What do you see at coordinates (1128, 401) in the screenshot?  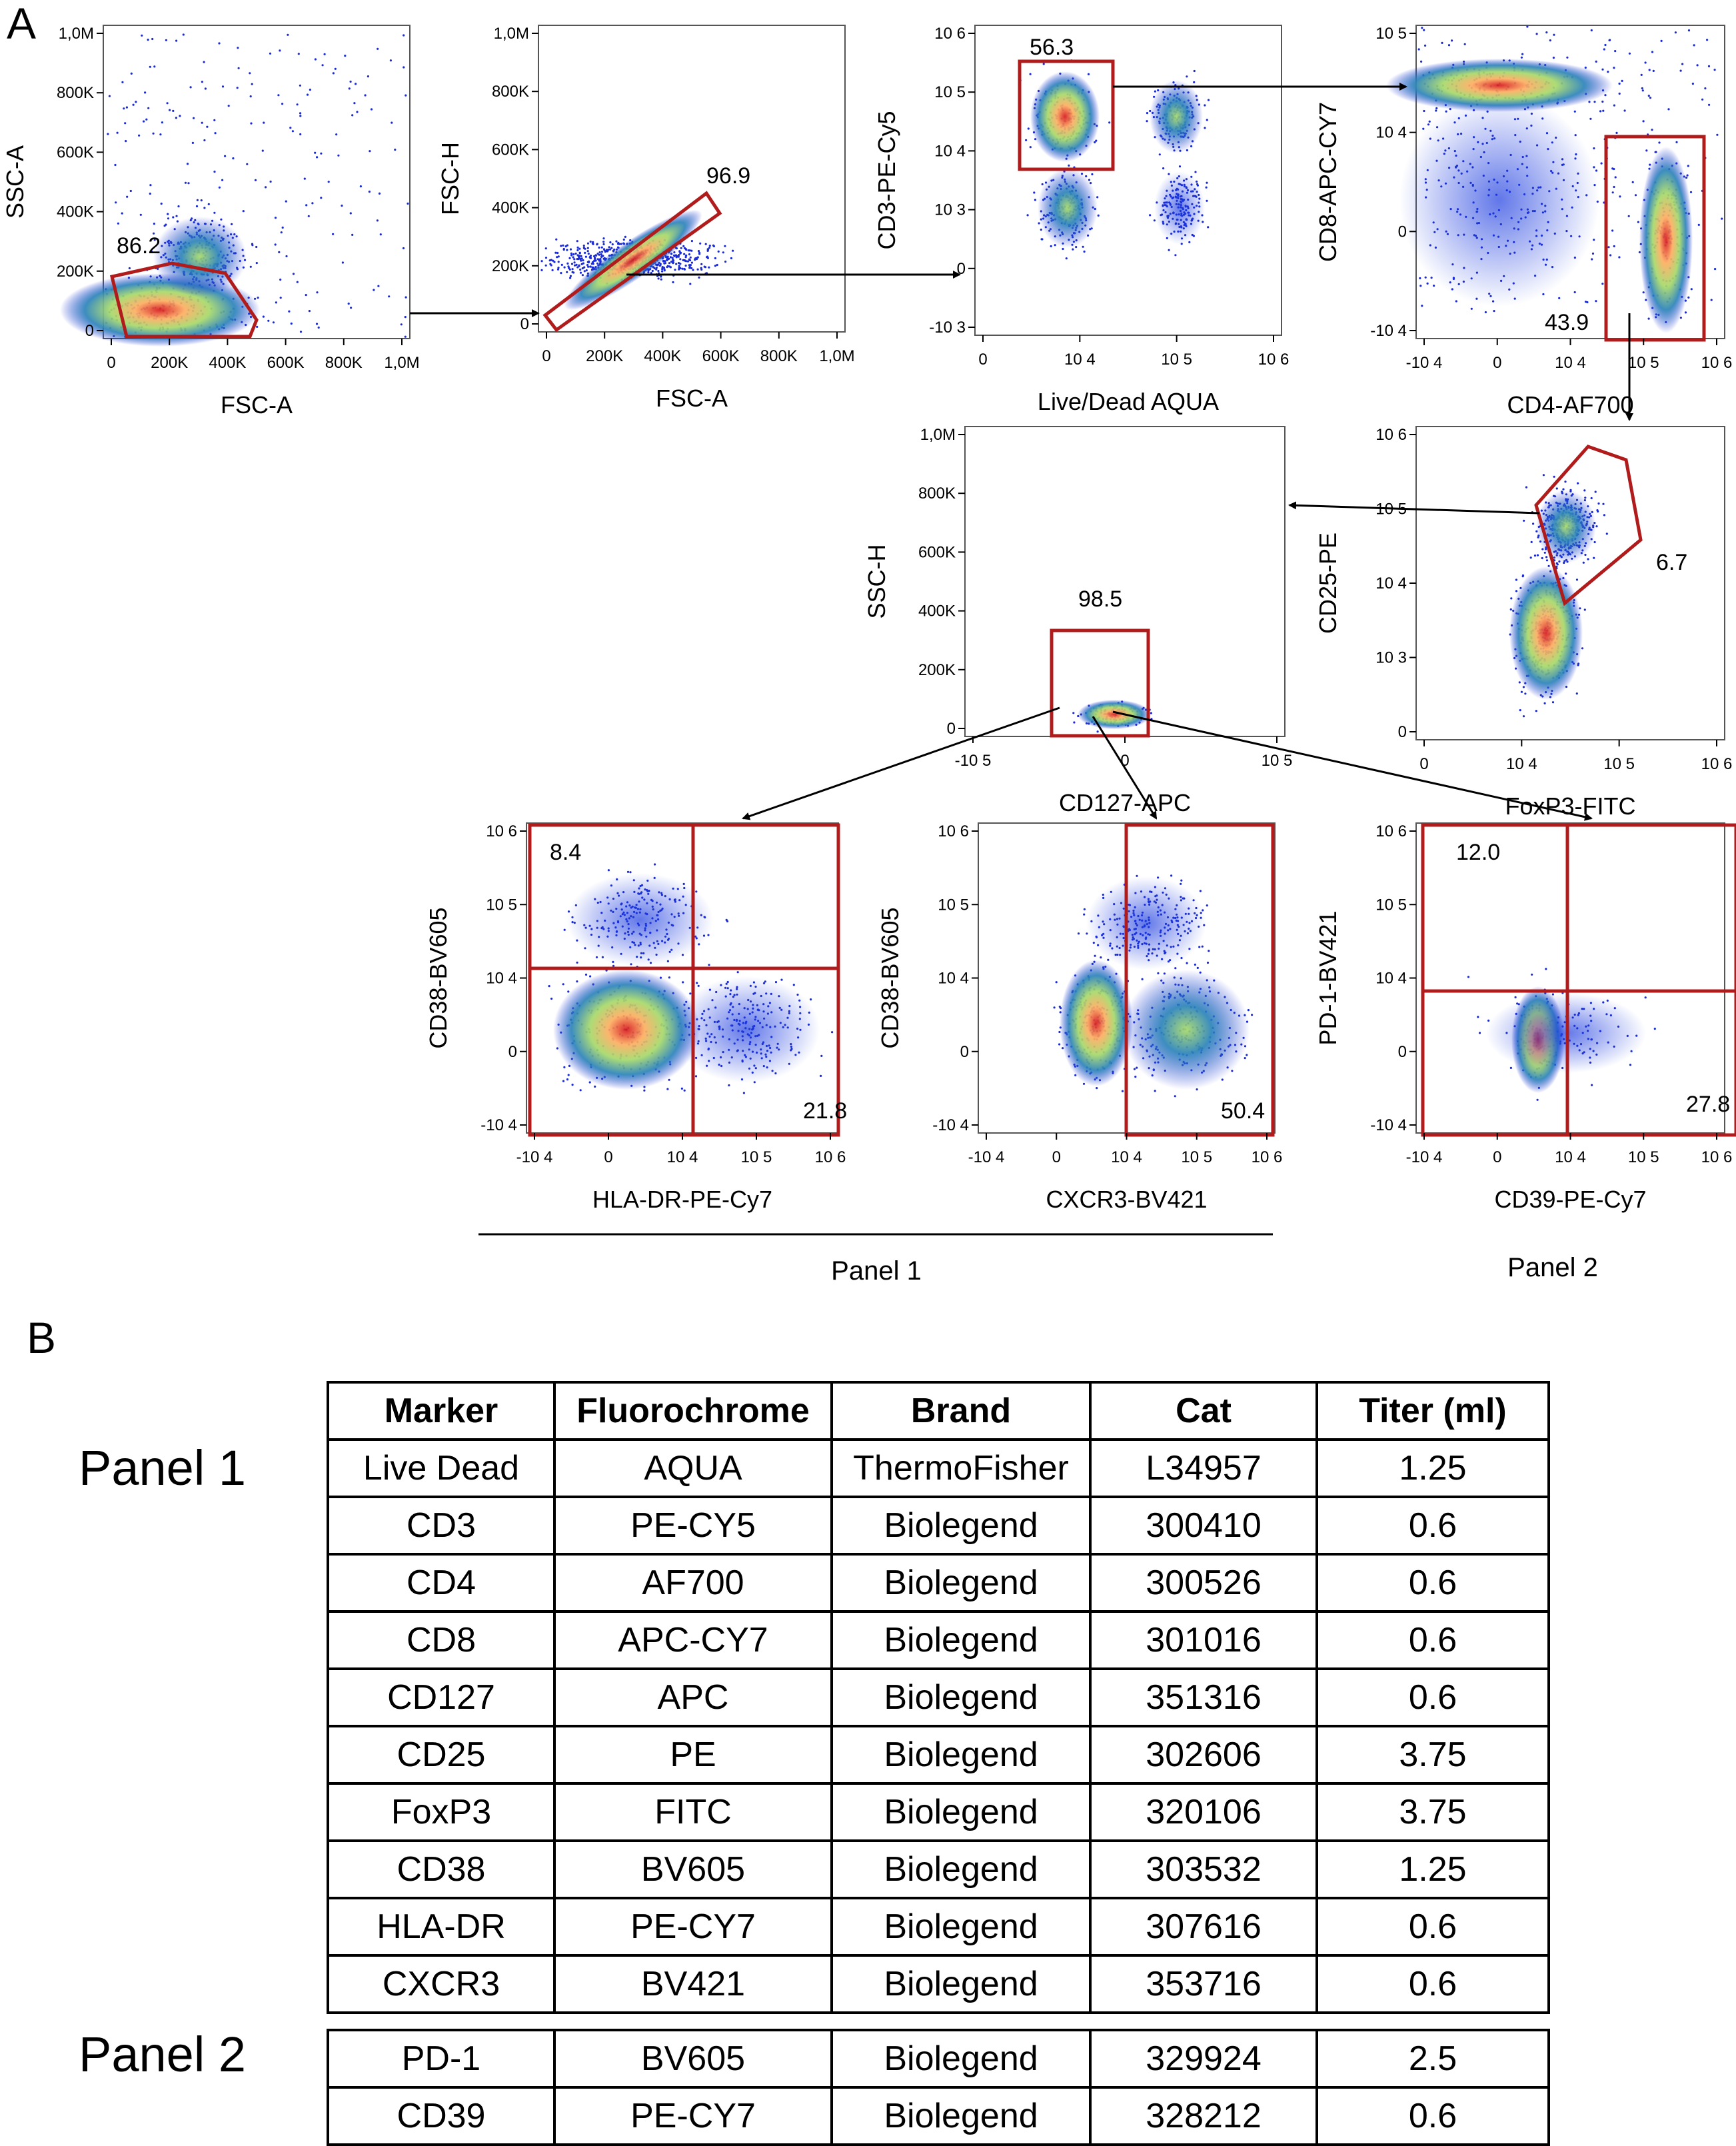 I see `x-axis-label: Live/Dead AQUA` at bounding box center [1128, 401].